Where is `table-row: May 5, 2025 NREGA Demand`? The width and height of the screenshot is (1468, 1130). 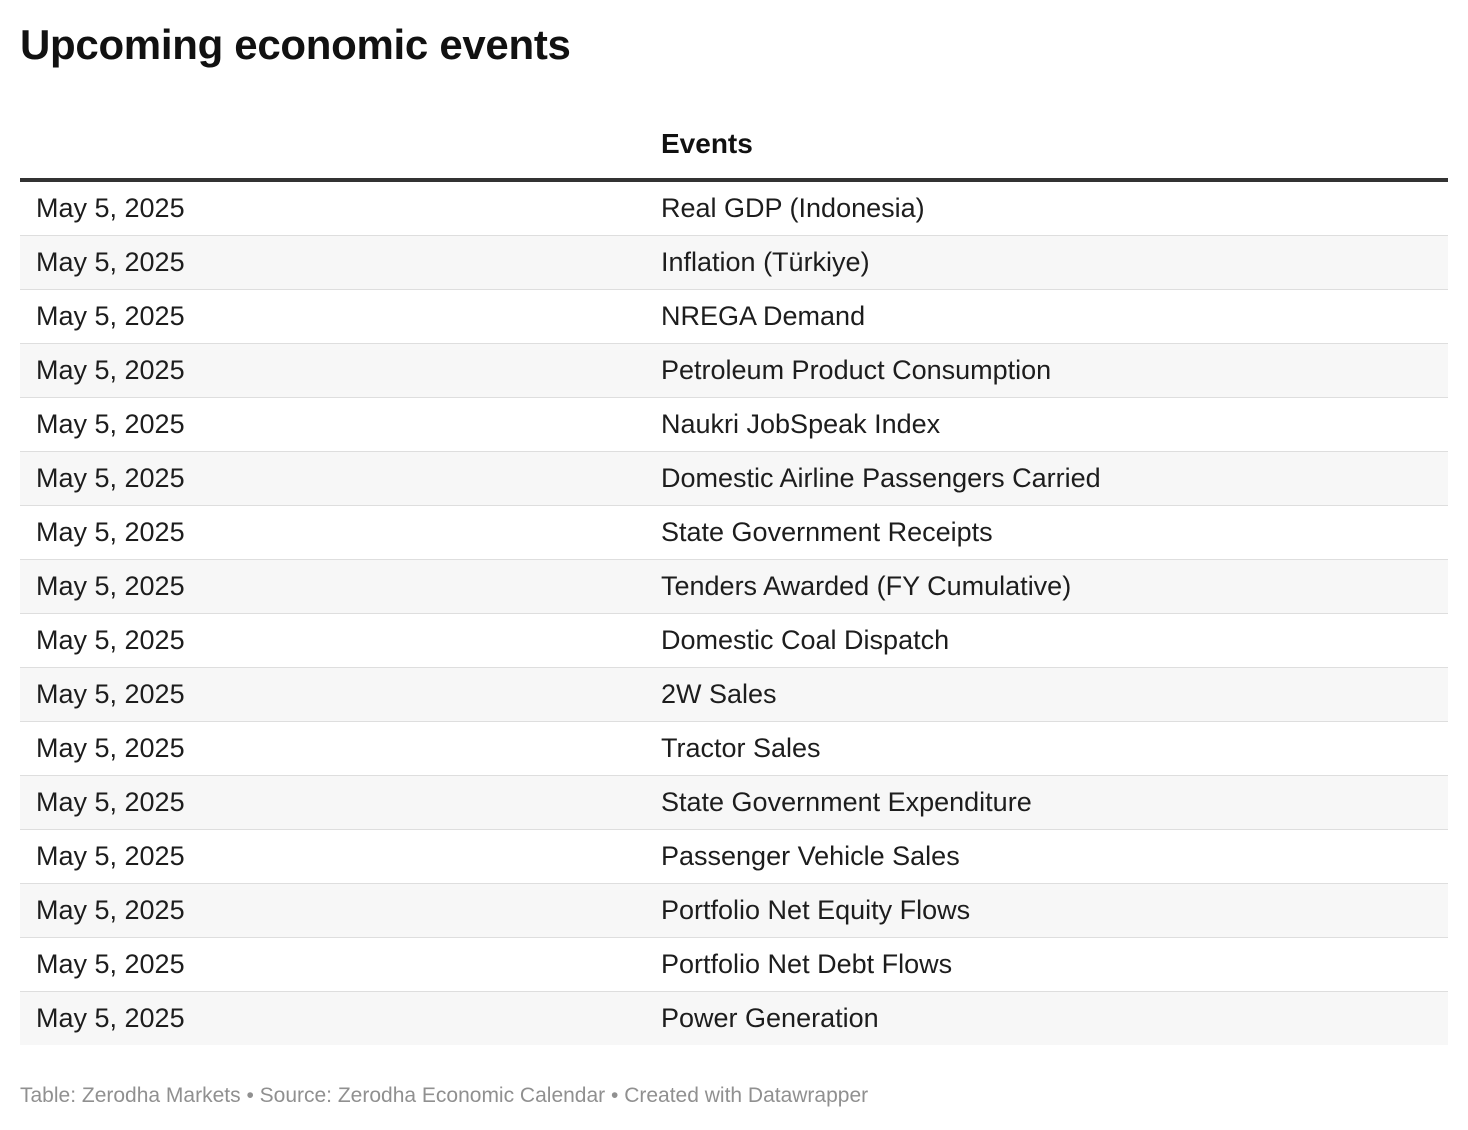 table-row: May 5, 2025 NREGA Demand is located at coordinates (734, 316).